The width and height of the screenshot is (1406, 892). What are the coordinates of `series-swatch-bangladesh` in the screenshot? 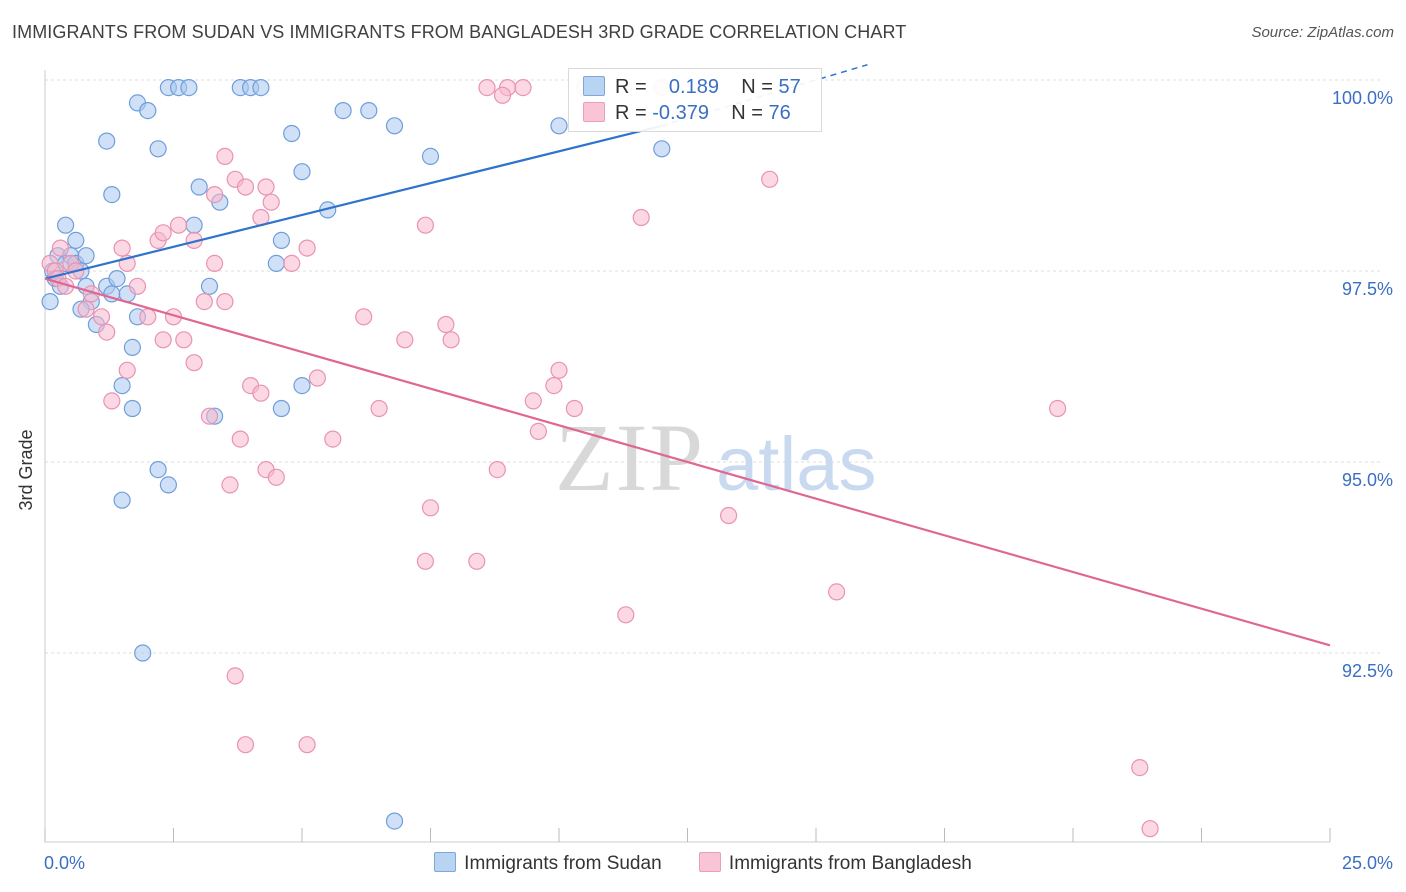 It's located at (709, 862).